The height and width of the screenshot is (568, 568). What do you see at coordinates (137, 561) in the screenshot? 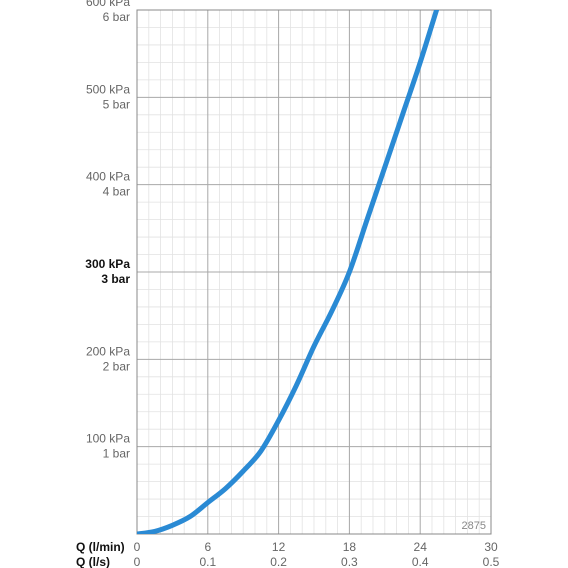
I see `x-tick-label-ls: 0` at bounding box center [137, 561].